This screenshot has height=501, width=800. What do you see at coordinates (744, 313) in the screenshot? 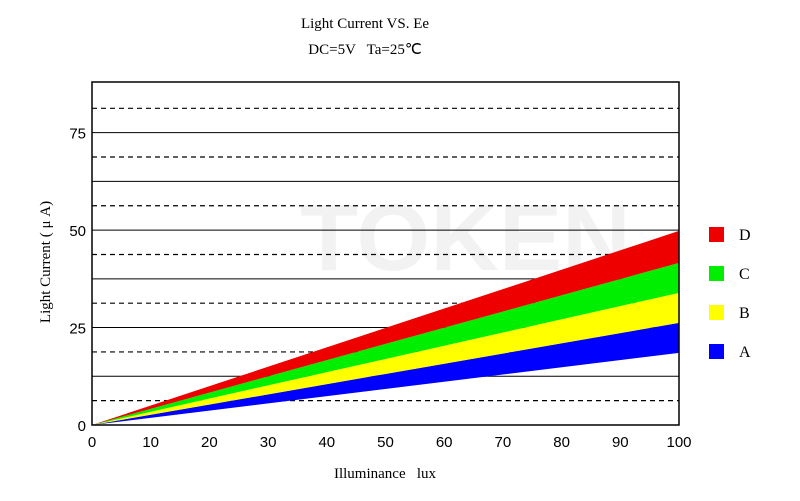
I see `legend-label-B: B` at bounding box center [744, 313].